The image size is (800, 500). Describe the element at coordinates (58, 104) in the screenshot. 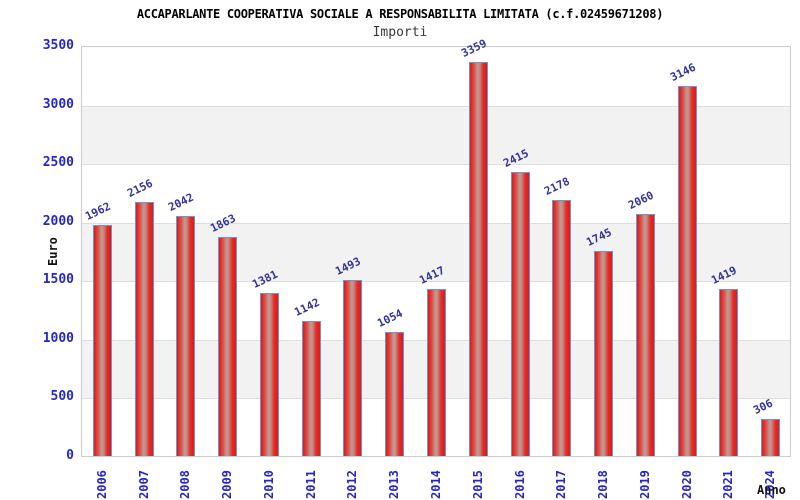

I see `y-tick-label: 3000` at that location.